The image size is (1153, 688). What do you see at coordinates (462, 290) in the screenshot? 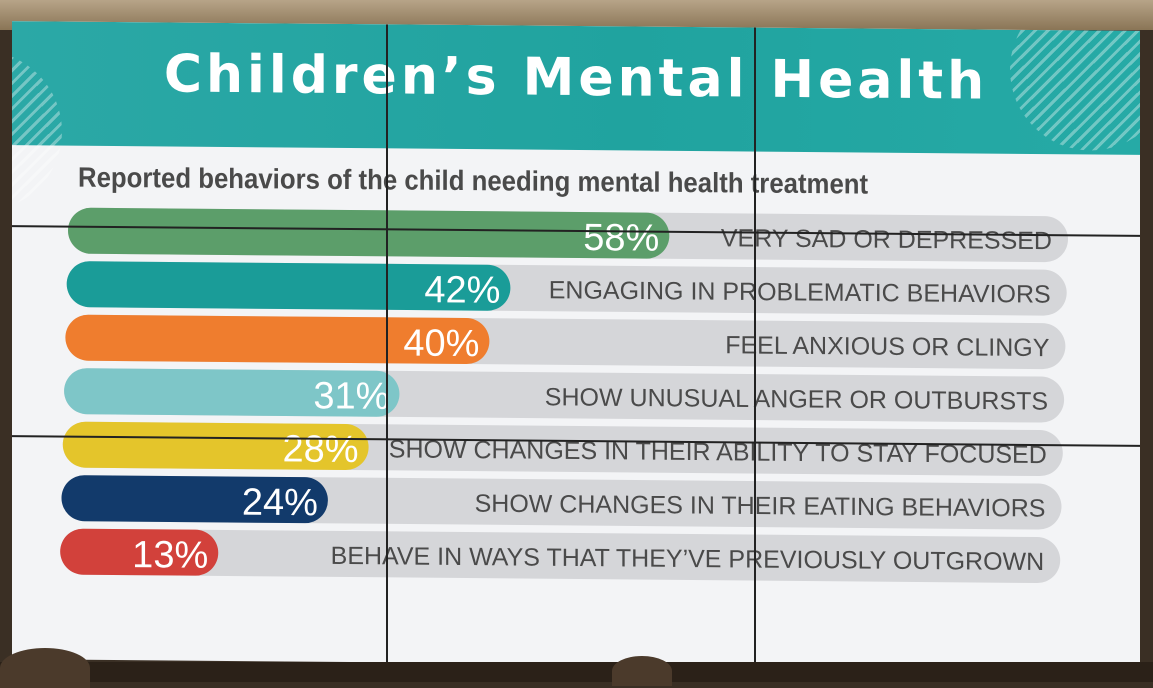
I see `bar-value-label: 42%` at bounding box center [462, 290].